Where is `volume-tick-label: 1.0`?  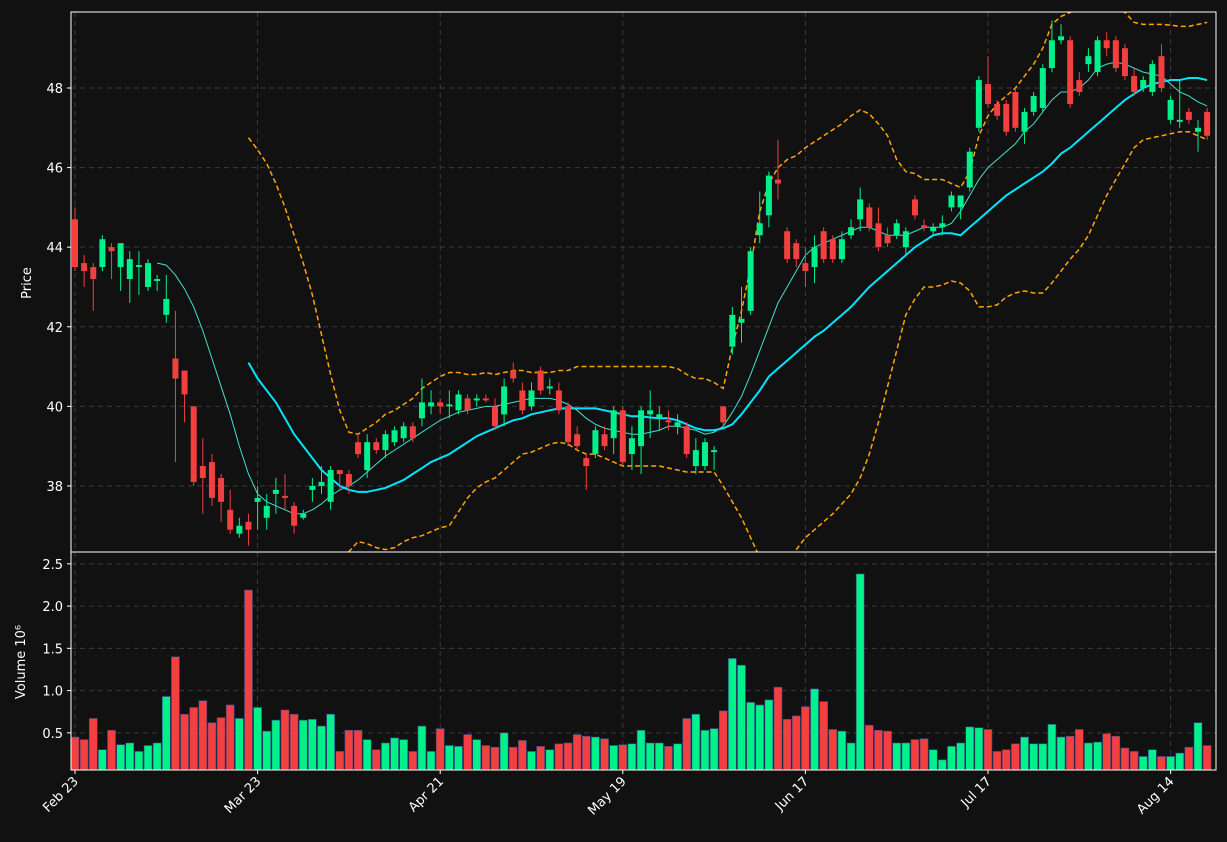
volume-tick-label: 1.0 is located at coordinates (52, 692).